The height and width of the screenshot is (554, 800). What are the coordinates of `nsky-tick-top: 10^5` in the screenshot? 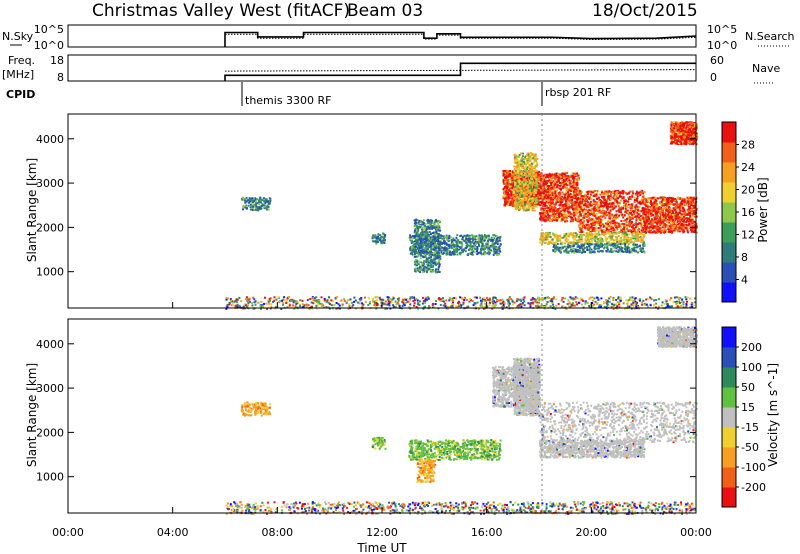 It's located at (49, 29).